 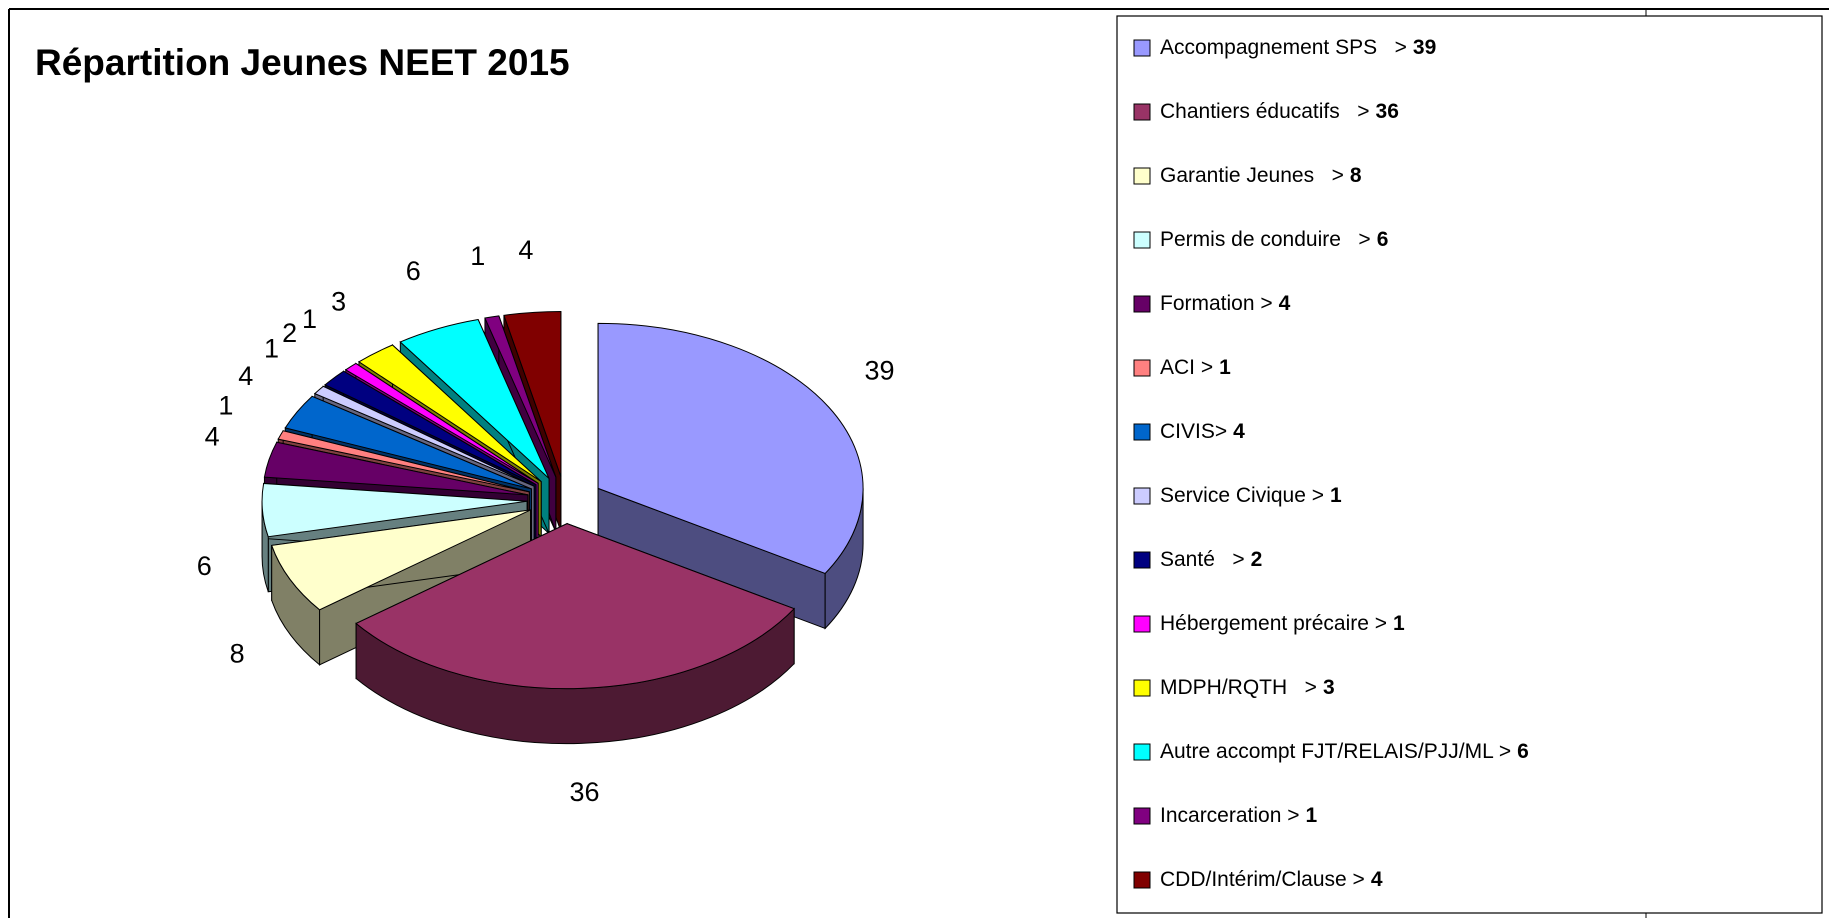 I want to click on legend-value: 36, so click(x=1387, y=111).